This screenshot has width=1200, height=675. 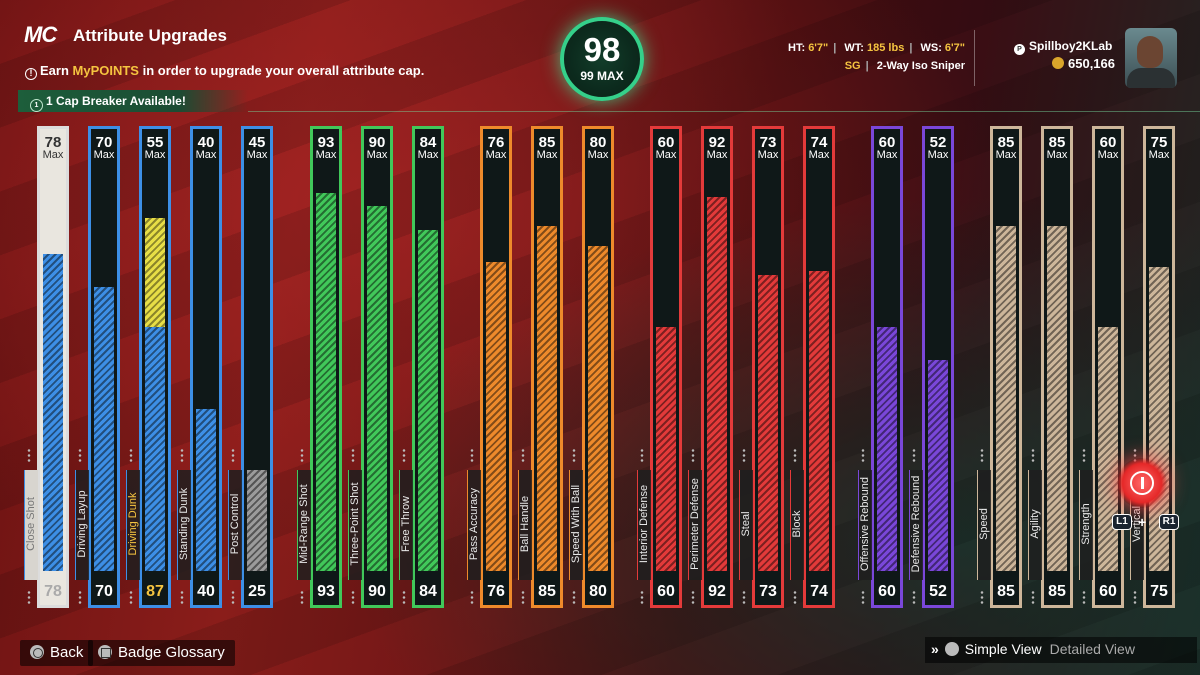 What do you see at coordinates (206, 591) in the screenshot?
I see `attribute-current-value: 40` at bounding box center [206, 591].